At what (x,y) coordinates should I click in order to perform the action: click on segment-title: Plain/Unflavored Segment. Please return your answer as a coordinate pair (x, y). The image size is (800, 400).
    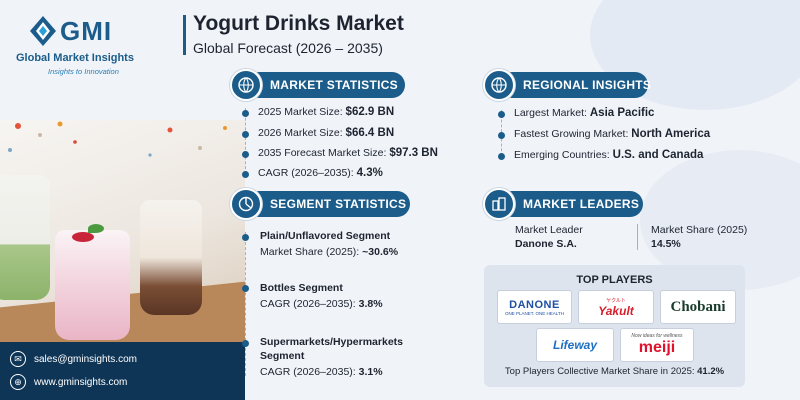
    Looking at the image, I should click on (325, 236).